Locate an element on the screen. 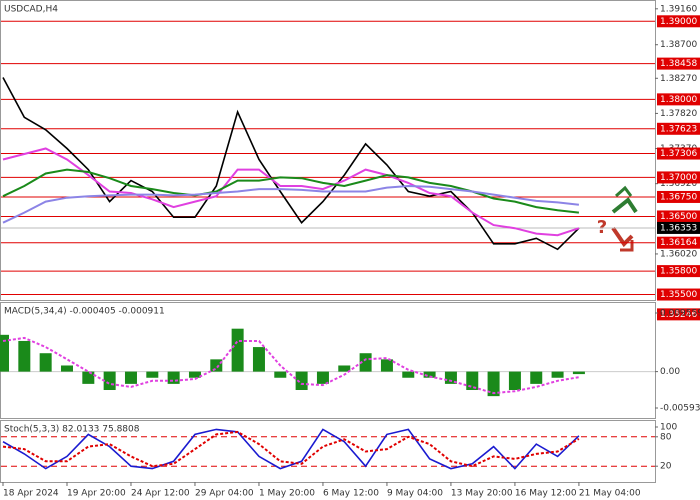 Image resolution: width=700 pixels, height=500 pixels. x-tick-label: 18 Apr 2024 is located at coordinates (31, 494).